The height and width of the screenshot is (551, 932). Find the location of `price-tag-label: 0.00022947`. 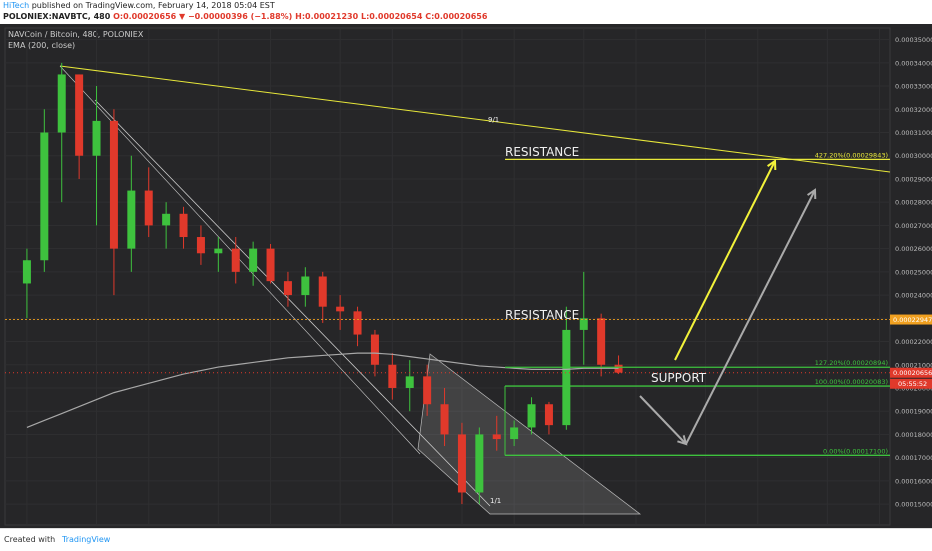

price-tag-label: 0.00022947 is located at coordinates (912, 320).